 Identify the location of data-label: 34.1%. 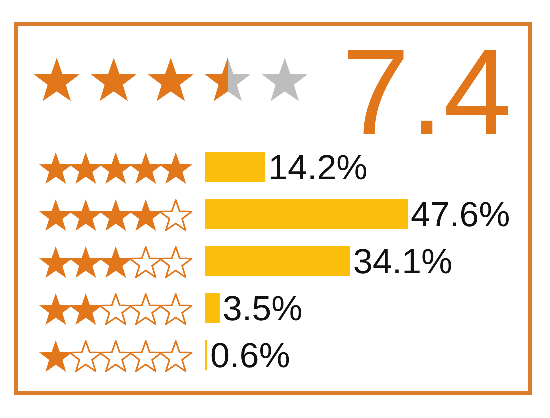
(403, 262).